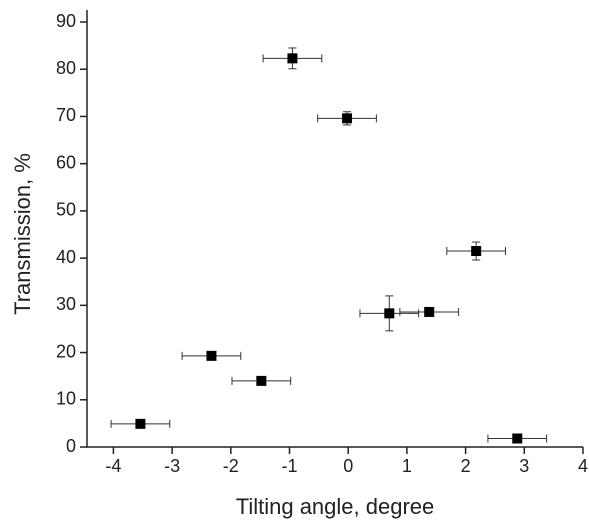  I want to click on y-tick-label: 70, so click(66, 115).